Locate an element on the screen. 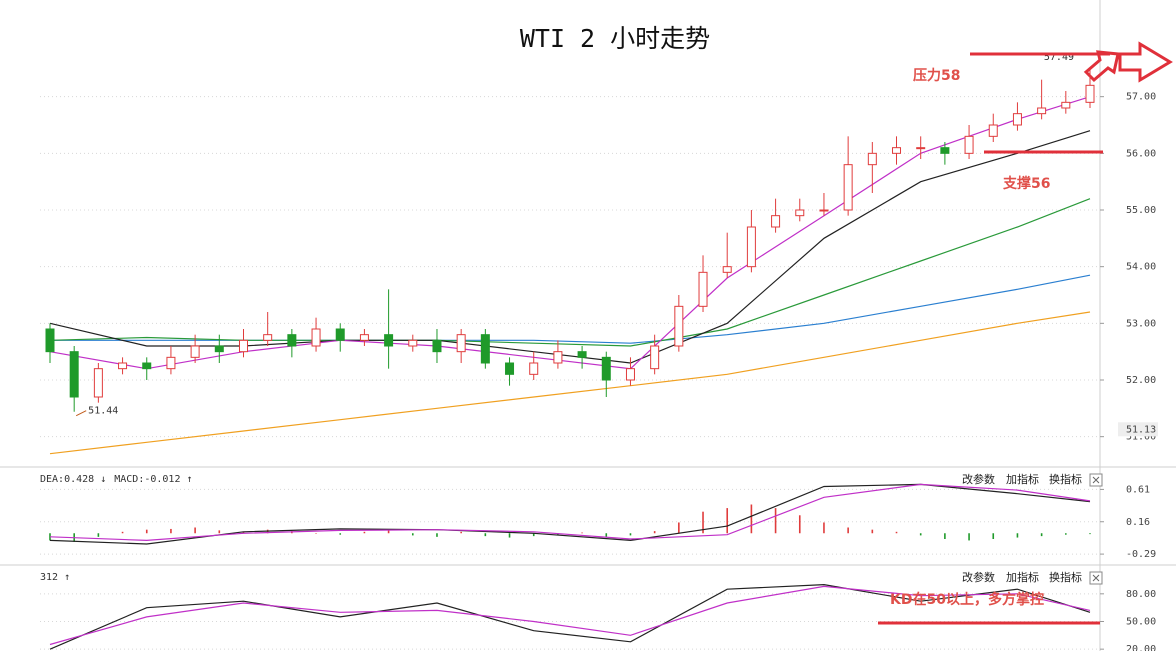  annotation: 压力58 is located at coordinates (936, 75).